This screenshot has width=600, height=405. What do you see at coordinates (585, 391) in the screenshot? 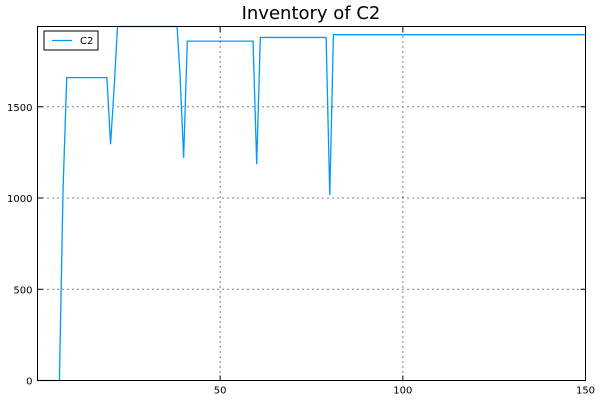
I see `x-tick-label: 150` at bounding box center [585, 391].